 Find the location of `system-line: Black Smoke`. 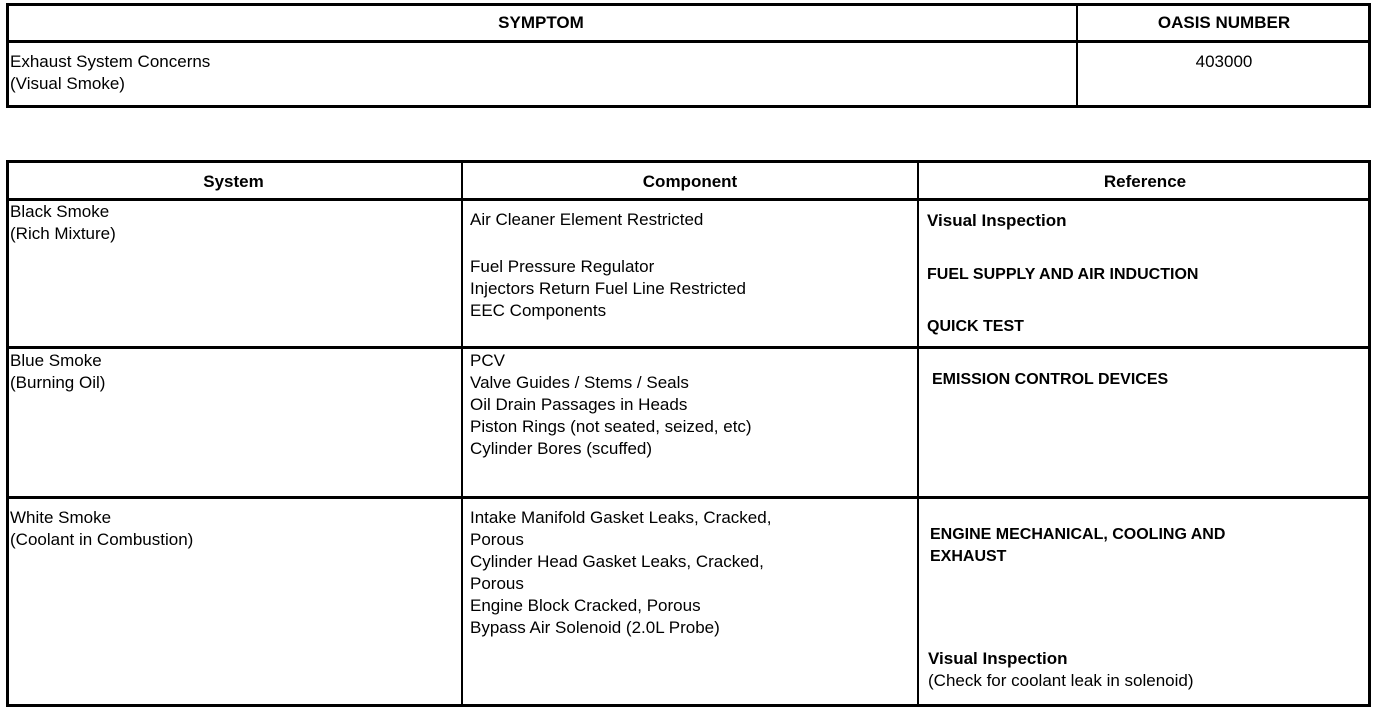

system-line: Black Smoke is located at coordinates (60, 211).